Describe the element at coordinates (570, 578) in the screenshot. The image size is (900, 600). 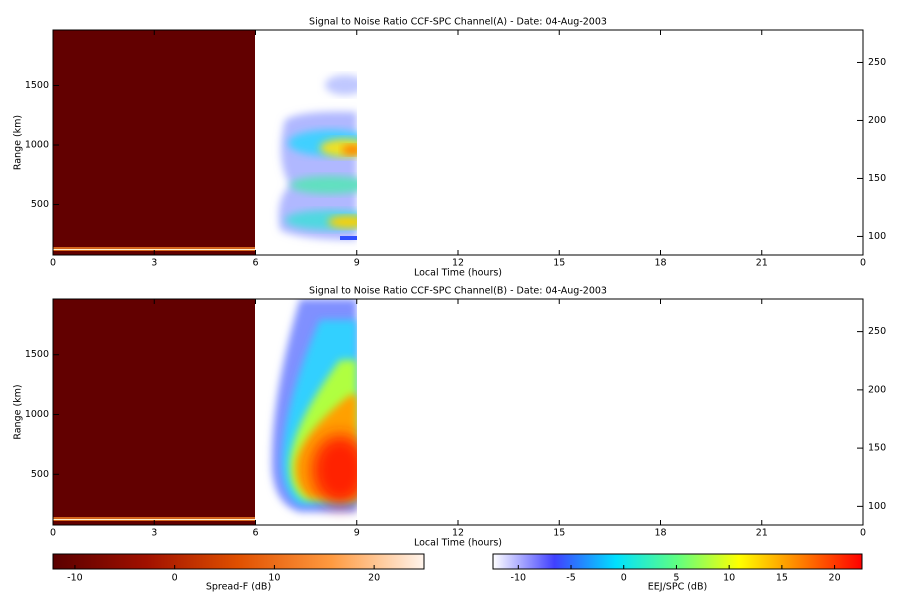
I see `colorbar-tick-label: -5` at that location.